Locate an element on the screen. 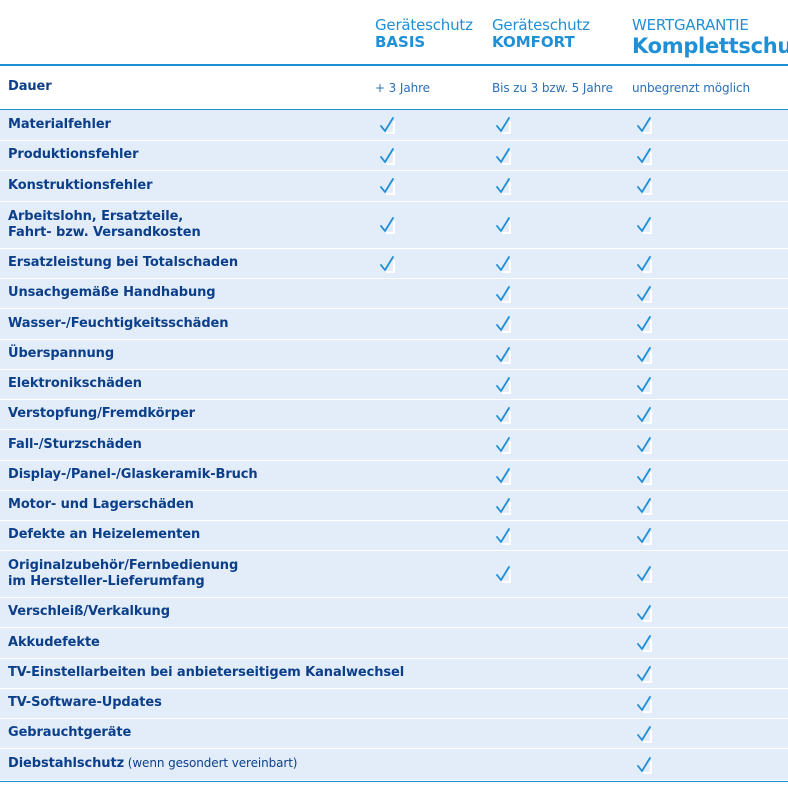 The width and height of the screenshot is (788, 792). table-row: Konstruktionsfehler is located at coordinates (394, 186).